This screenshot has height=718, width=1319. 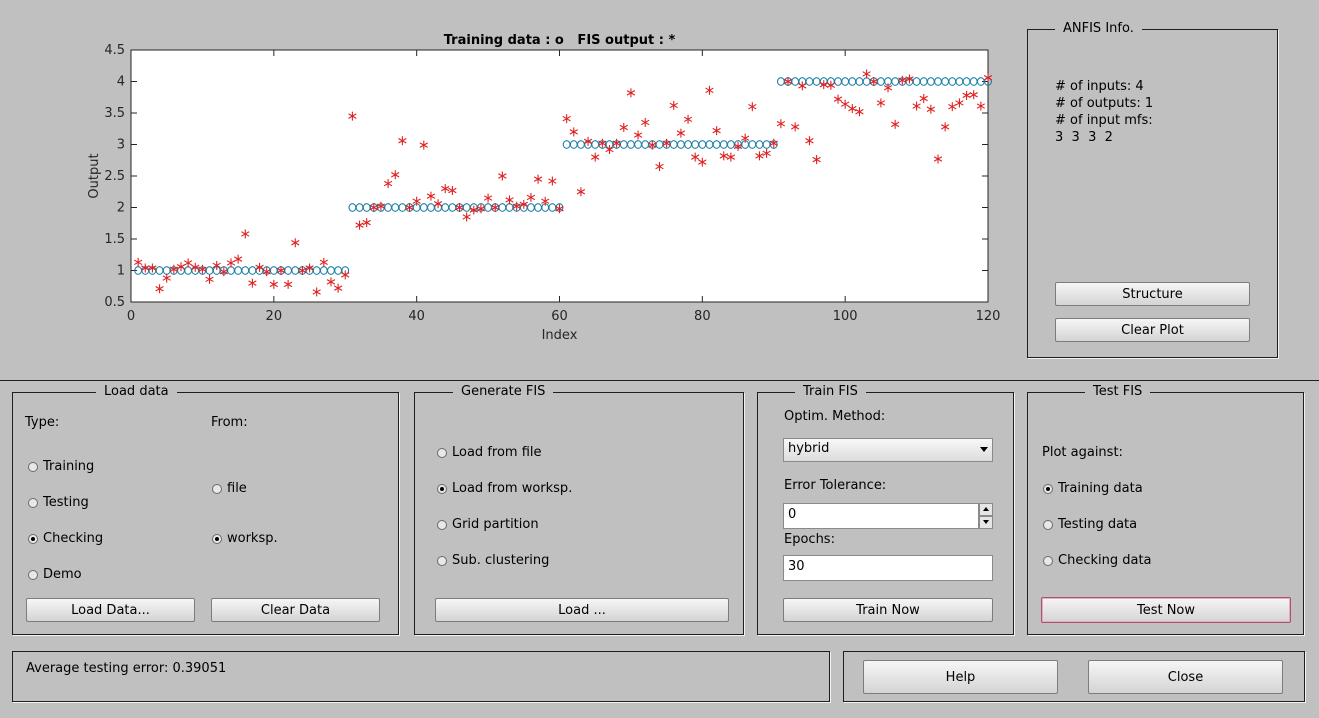 What do you see at coordinates (512, 488) in the screenshot?
I see `load-from-workspace-label: Load from worksp.` at bounding box center [512, 488].